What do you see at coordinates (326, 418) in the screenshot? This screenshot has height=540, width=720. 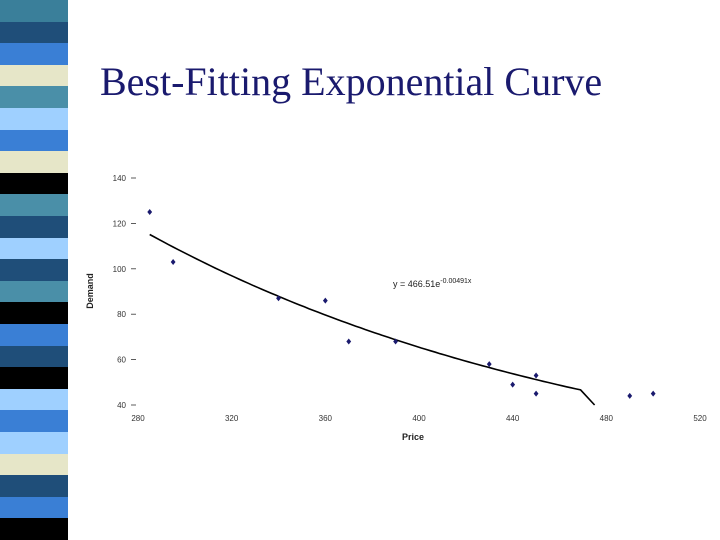 I see `x-tick-label: 360` at bounding box center [326, 418].